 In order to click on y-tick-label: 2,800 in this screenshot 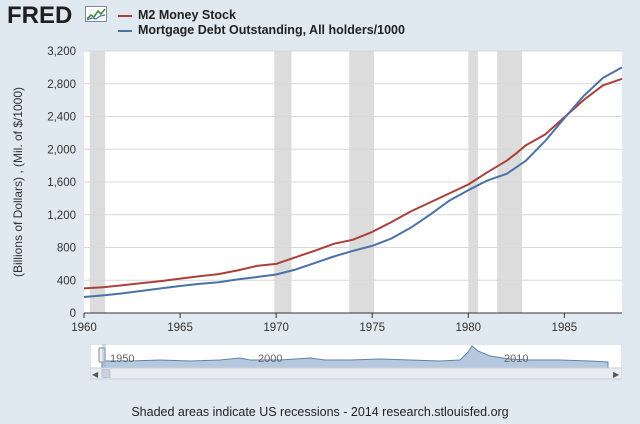, I will do `click(61, 85)`.